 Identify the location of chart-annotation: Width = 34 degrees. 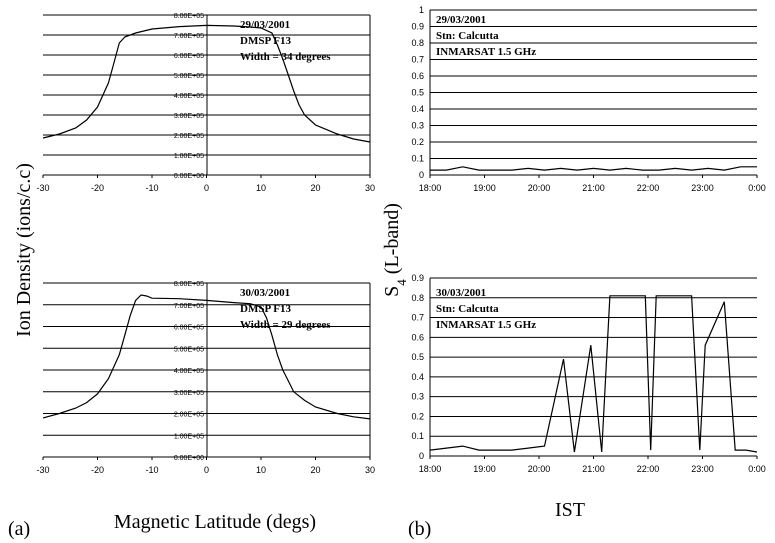
(285, 57).